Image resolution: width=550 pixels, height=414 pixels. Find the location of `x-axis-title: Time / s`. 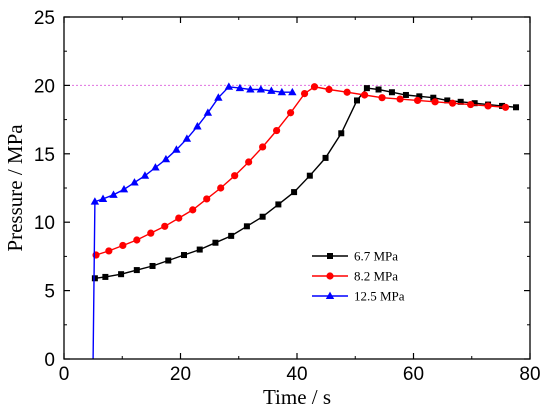

x-axis-title: Time / s is located at coordinates (297, 397).